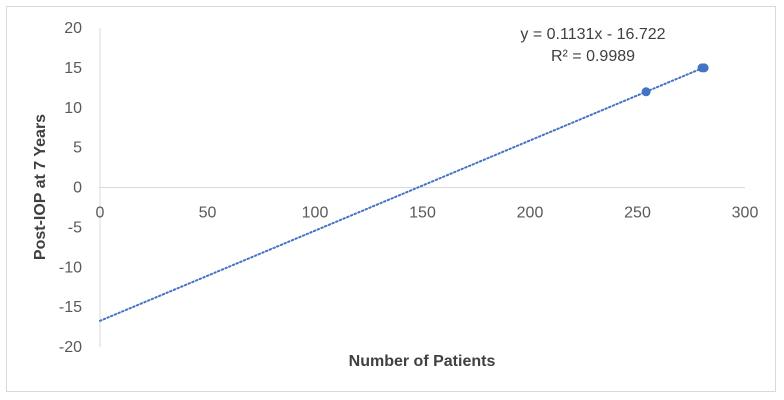 The height and width of the screenshot is (400, 784). Describe the element at coordinates (675, 80) in the screenshot. I see `data-points` at that location.